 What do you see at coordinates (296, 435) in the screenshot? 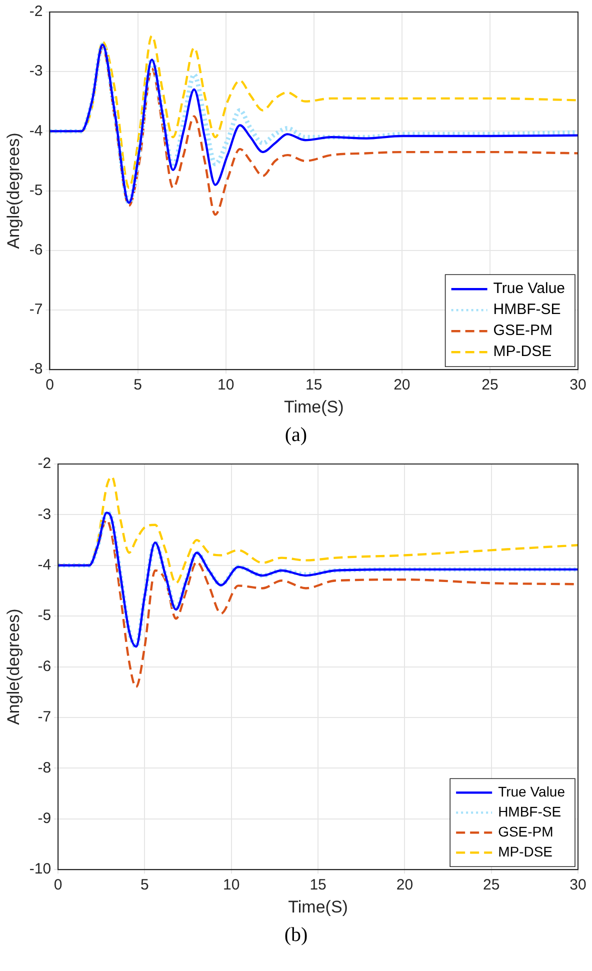
I see `text: (a)` at bounding box center [296, 435].